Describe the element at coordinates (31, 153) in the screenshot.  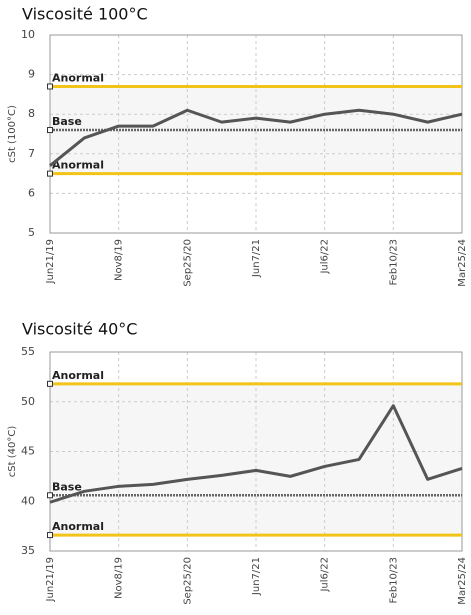
I see `y-tick-label: 7` at that location.